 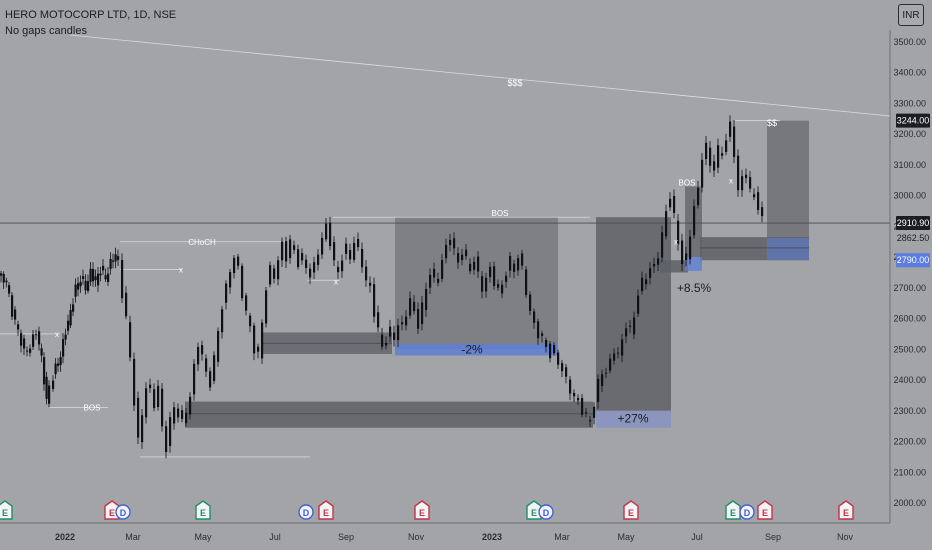 What do you see at coordinates (772, 123) in the screenshot?
I see `annotation-label: $$` at bounding box center [772, 123].